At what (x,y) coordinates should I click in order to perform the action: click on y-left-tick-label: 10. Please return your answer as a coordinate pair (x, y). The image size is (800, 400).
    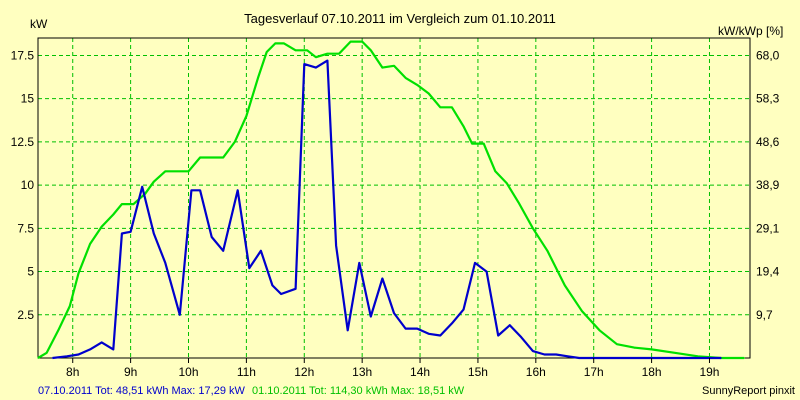
    Looking at the image, I should click on (28, 185).